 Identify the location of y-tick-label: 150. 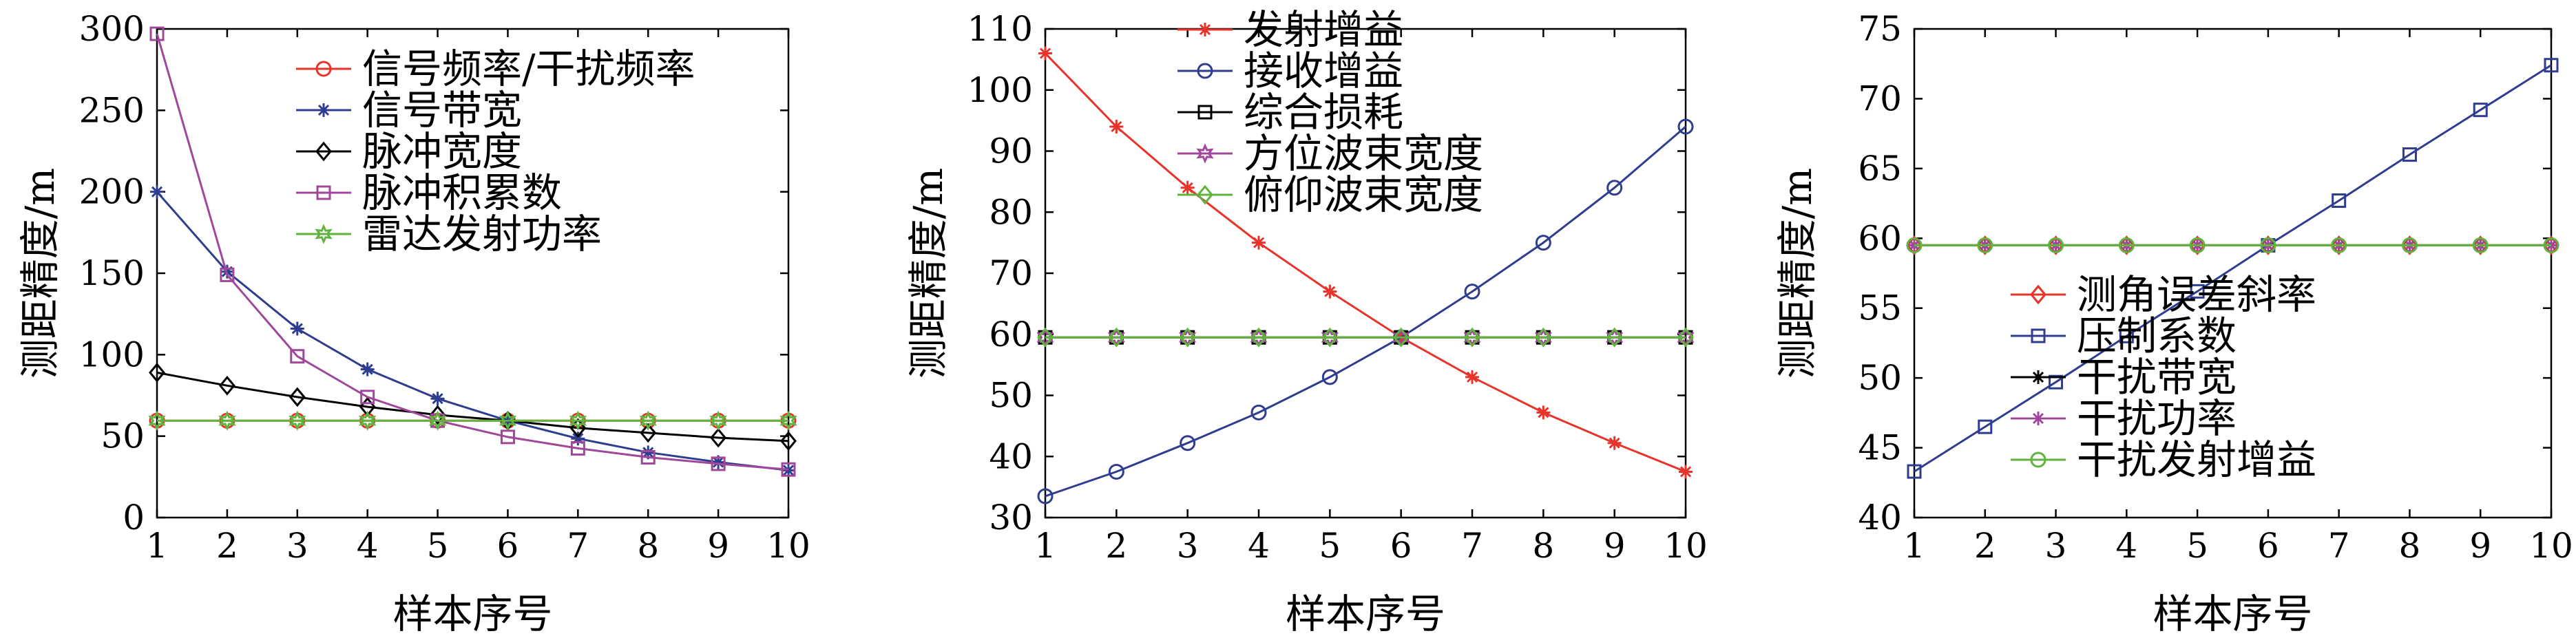
(112, 273).